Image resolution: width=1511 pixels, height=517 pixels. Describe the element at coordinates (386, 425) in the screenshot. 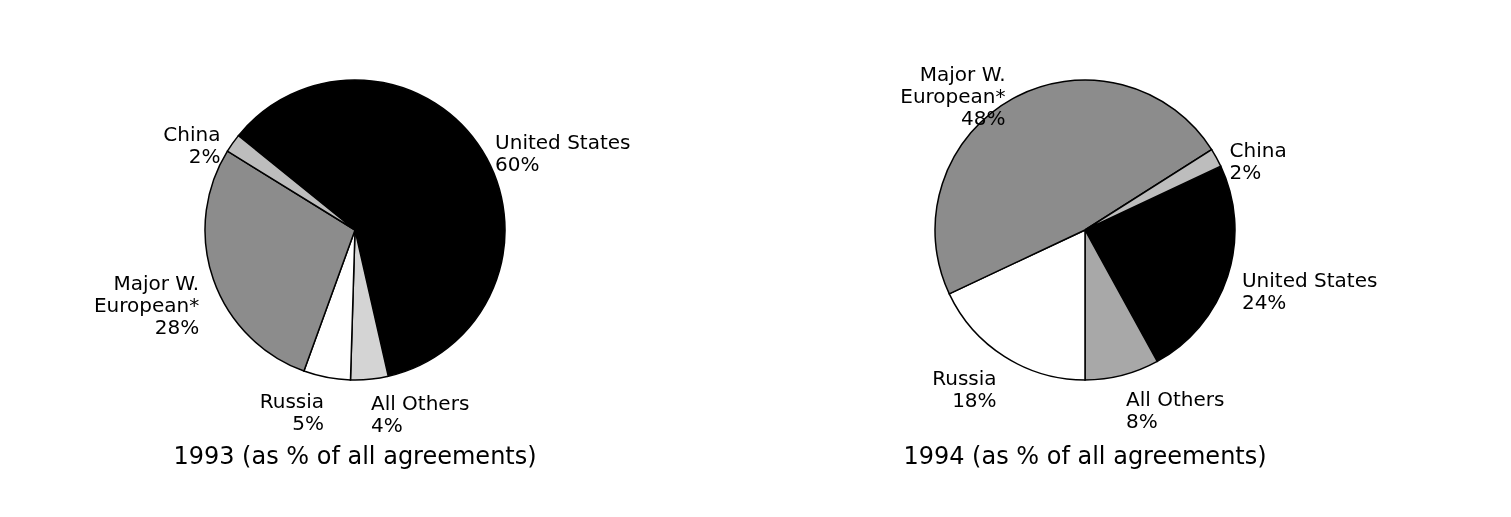

I see `data-label: 4%` at that location.